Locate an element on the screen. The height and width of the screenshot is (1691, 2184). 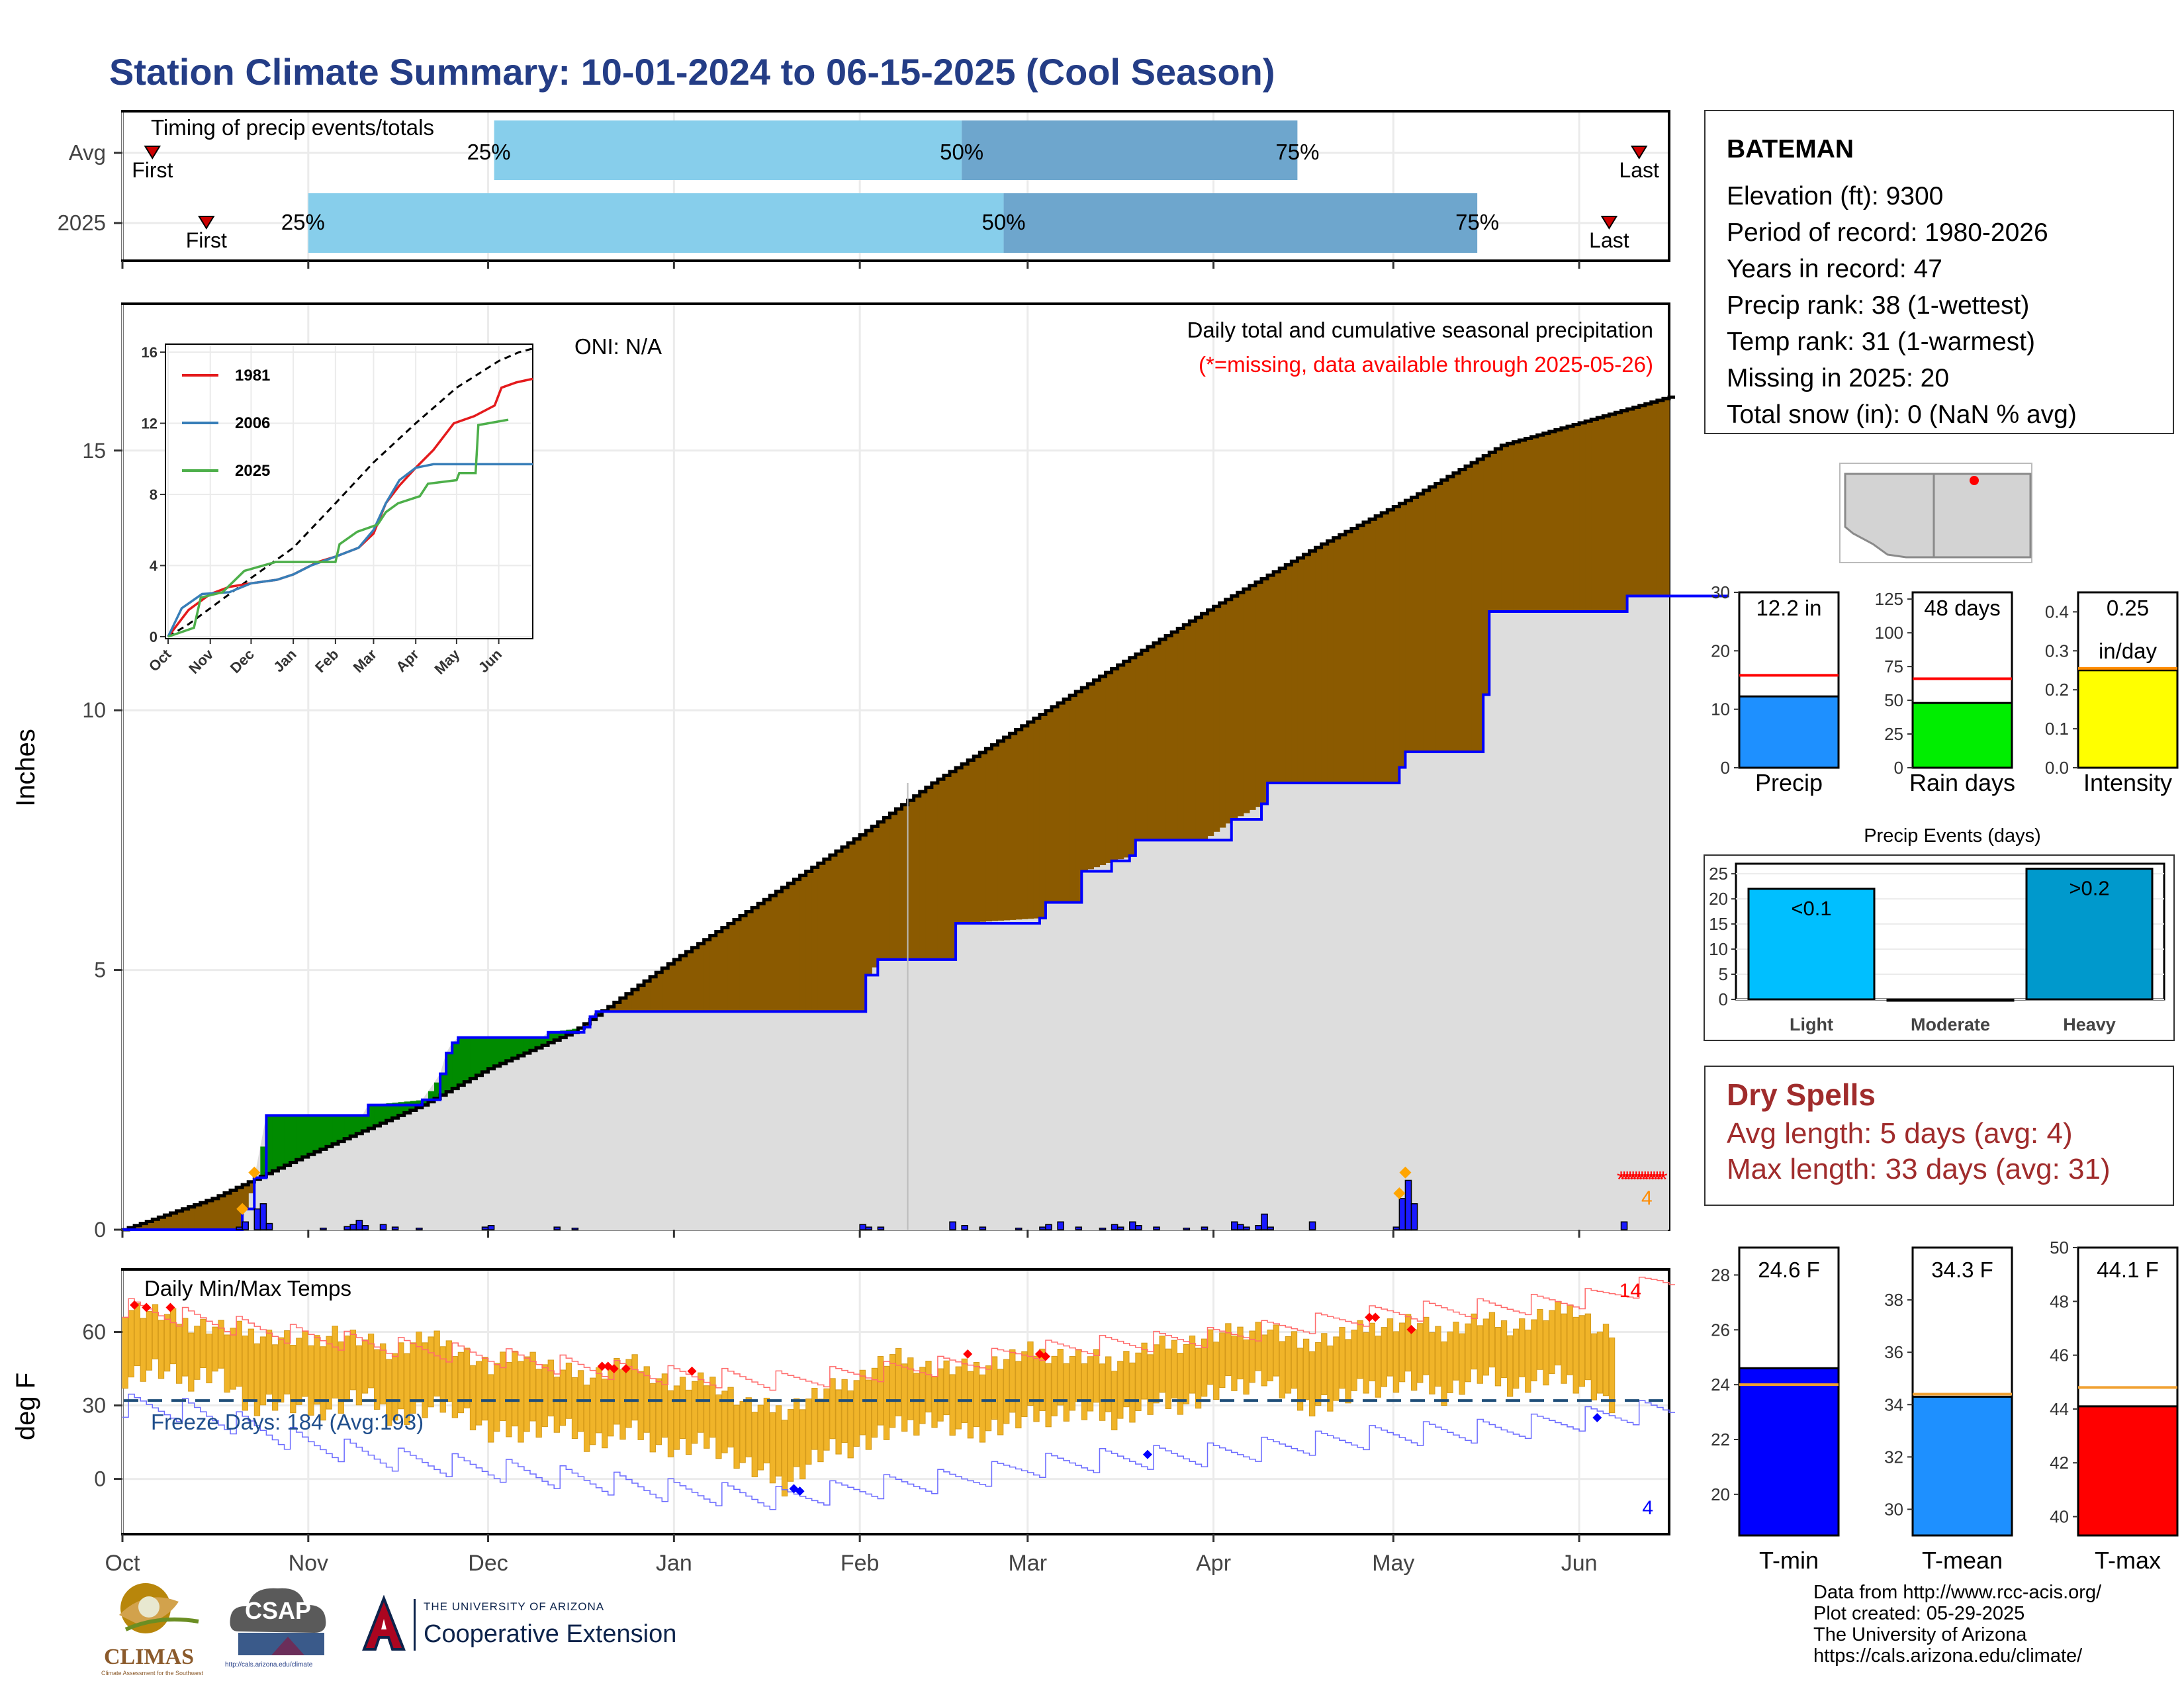
credit-university: The University of Arizona is located at coordinates (1920, 1635).